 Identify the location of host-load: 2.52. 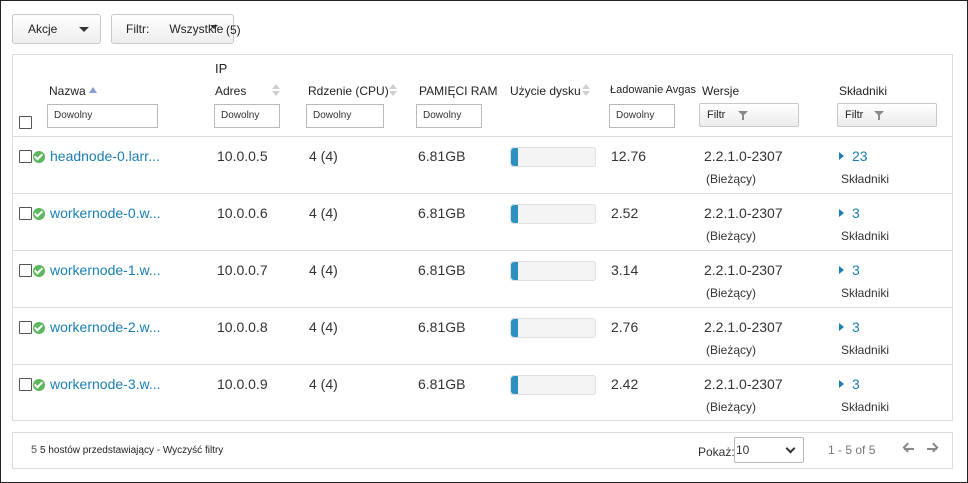
(625, 213).